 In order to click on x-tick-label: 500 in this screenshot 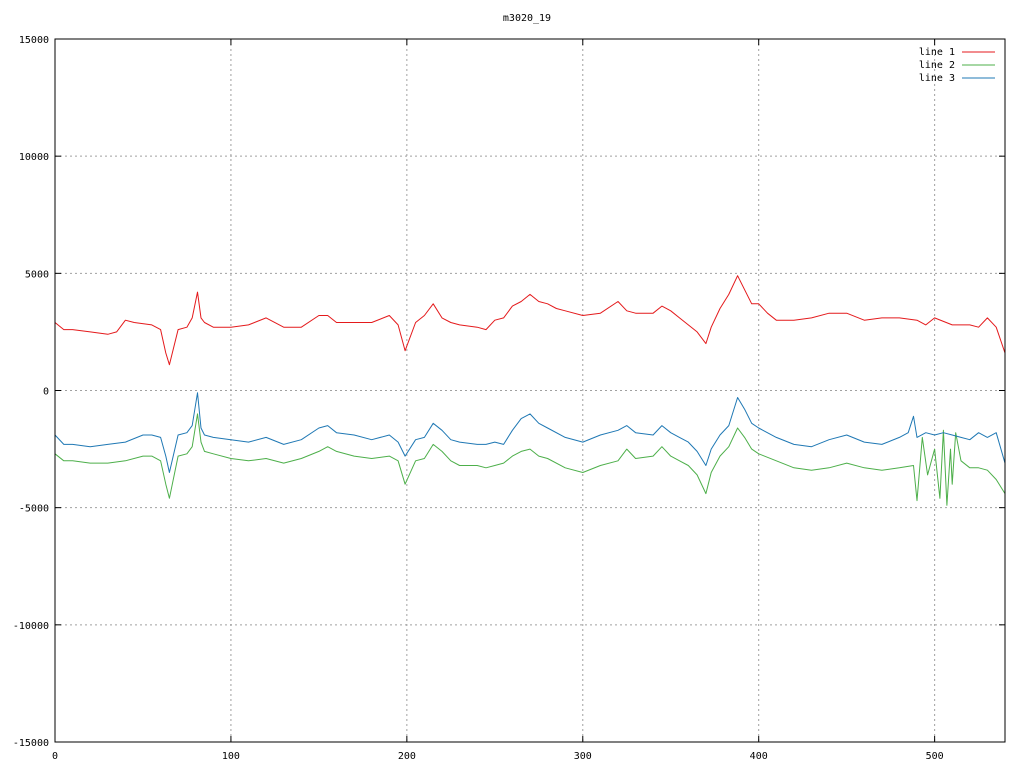, I will do `click(935, 756)`.